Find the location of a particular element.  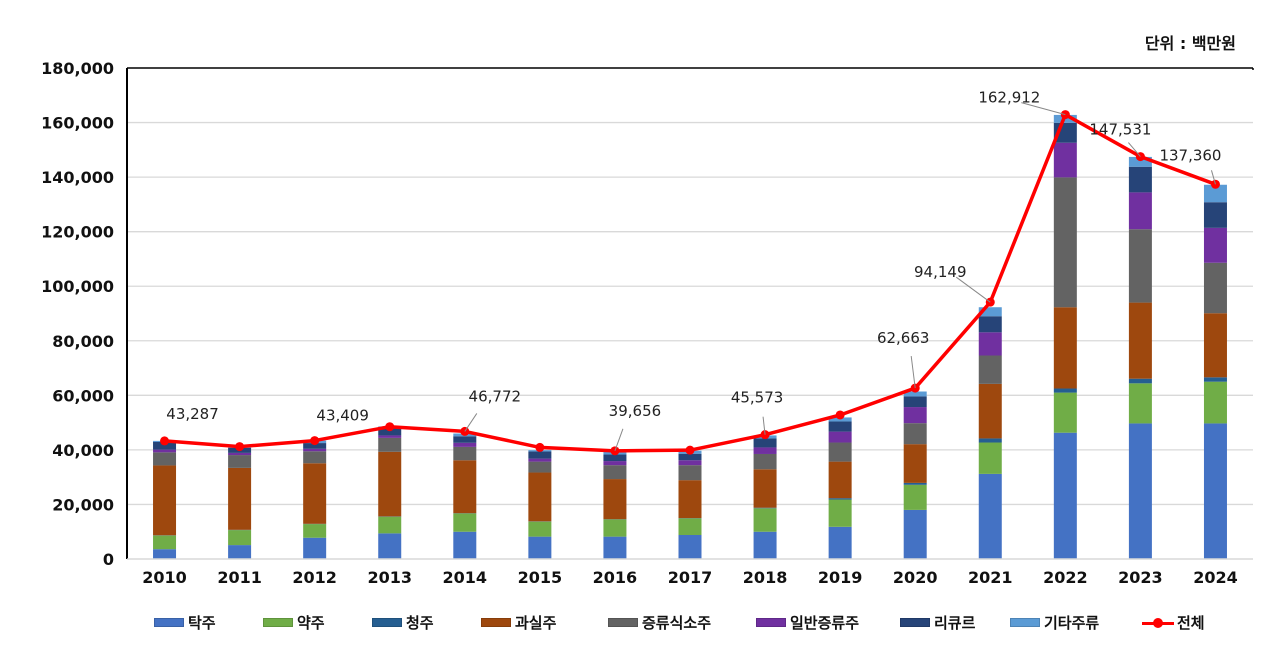

x-tick-label: 2012 is located at coordinates (314, 577).